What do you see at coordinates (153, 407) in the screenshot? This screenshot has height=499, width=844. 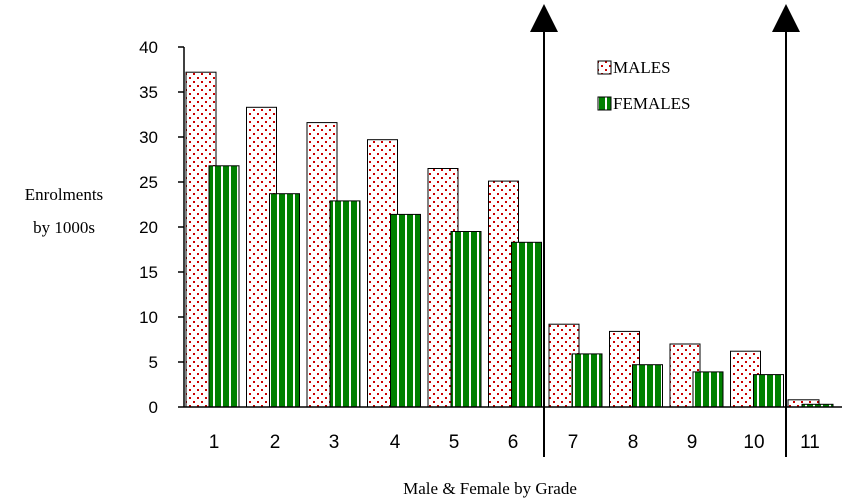 I see `y-tick-label-0: 0` at bounding box center [153, 407].